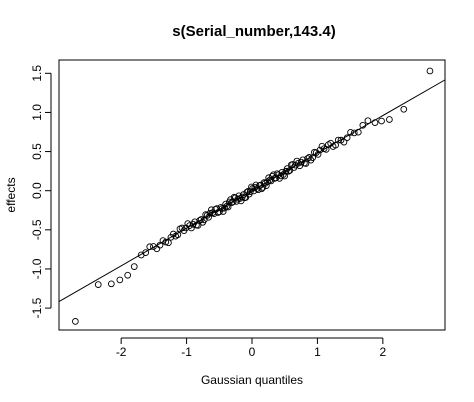 This screenshot has width=474, height=402. What do you see at coordinates (37, 190) in the screenshot?
I see `y-tick-label: 0.0` at bounding box center [37, 190].